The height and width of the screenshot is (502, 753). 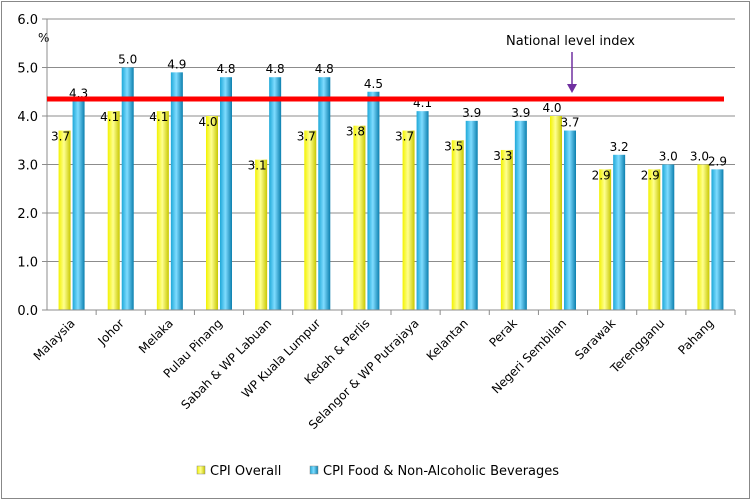 What do you see at coordinates (27, 69) in the screenshot?
I see `y-tick-label: 5.0` at bounding box center [27, 69].